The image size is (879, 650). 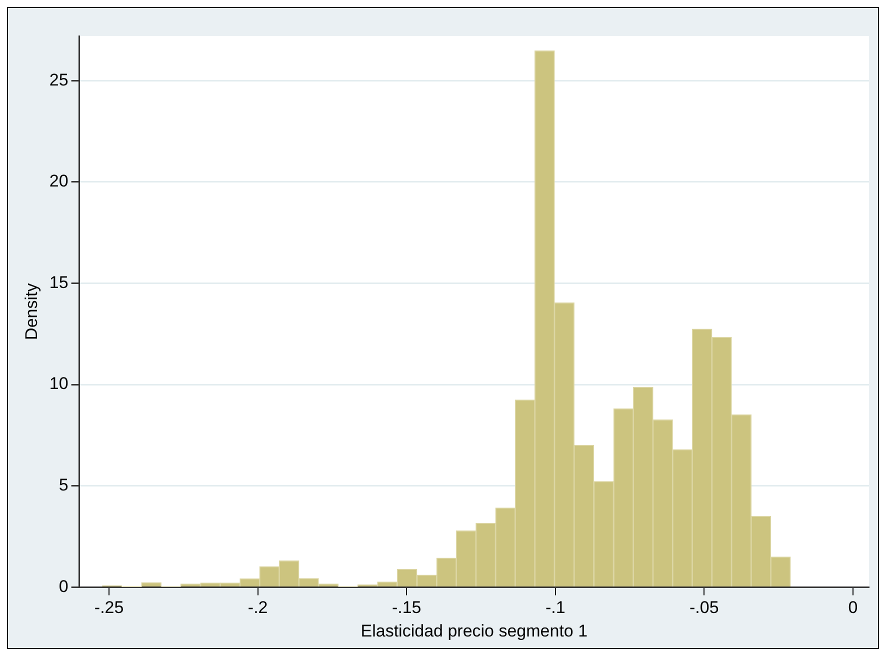 What do you see at coordinates (58, 181) in the screenshot?
I see `y-tick-label: 20` at bounding box center [58, 181].